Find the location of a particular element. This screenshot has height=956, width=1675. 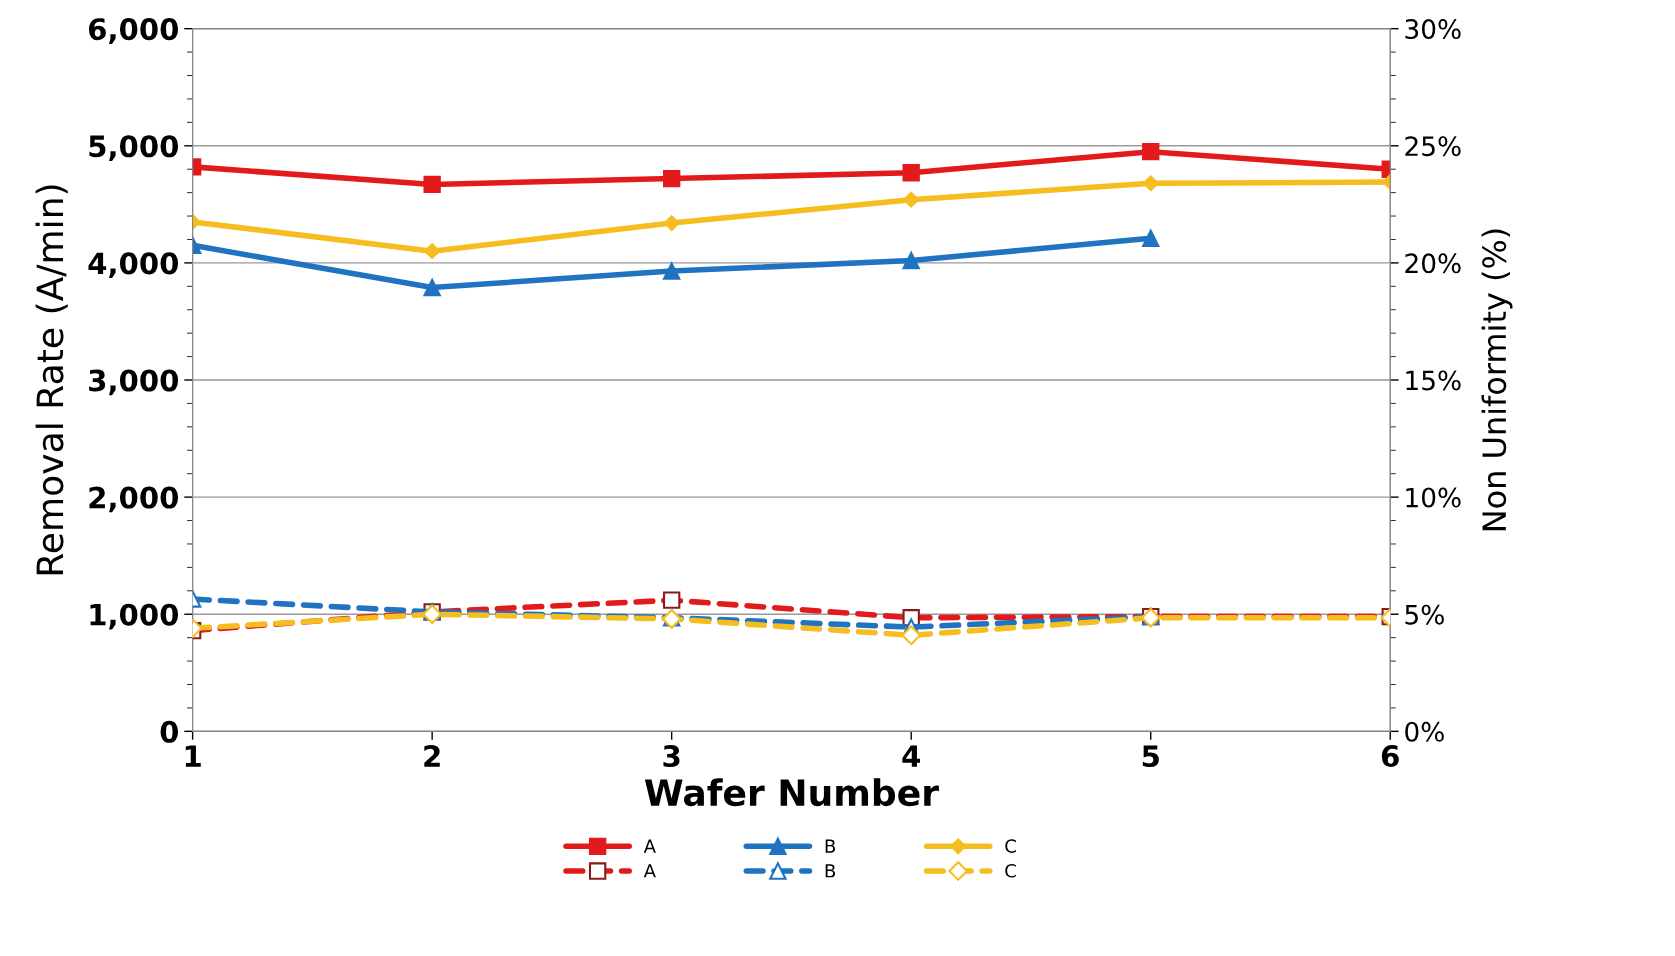

y-tick-label: 5,000 is located at coordinates (134, 148).